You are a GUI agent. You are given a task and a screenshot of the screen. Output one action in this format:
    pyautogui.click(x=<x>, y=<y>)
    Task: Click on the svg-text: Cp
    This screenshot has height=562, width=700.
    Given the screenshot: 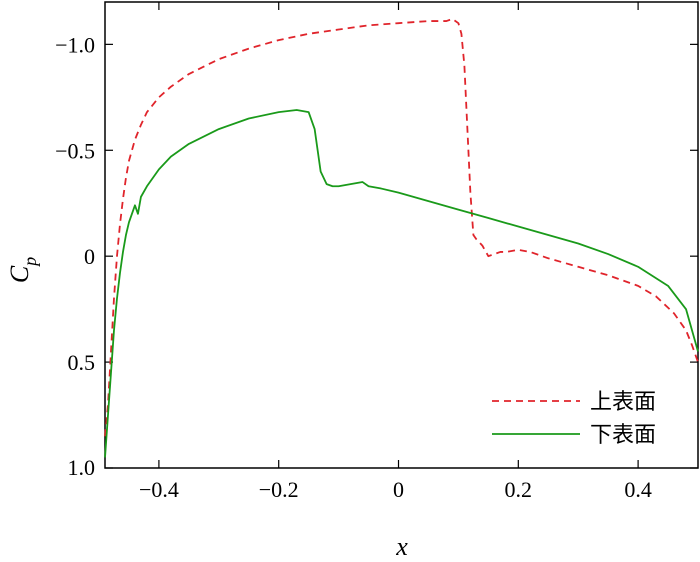 What is the action you would take?
    pyautogui.click(x=22, y=270)
    